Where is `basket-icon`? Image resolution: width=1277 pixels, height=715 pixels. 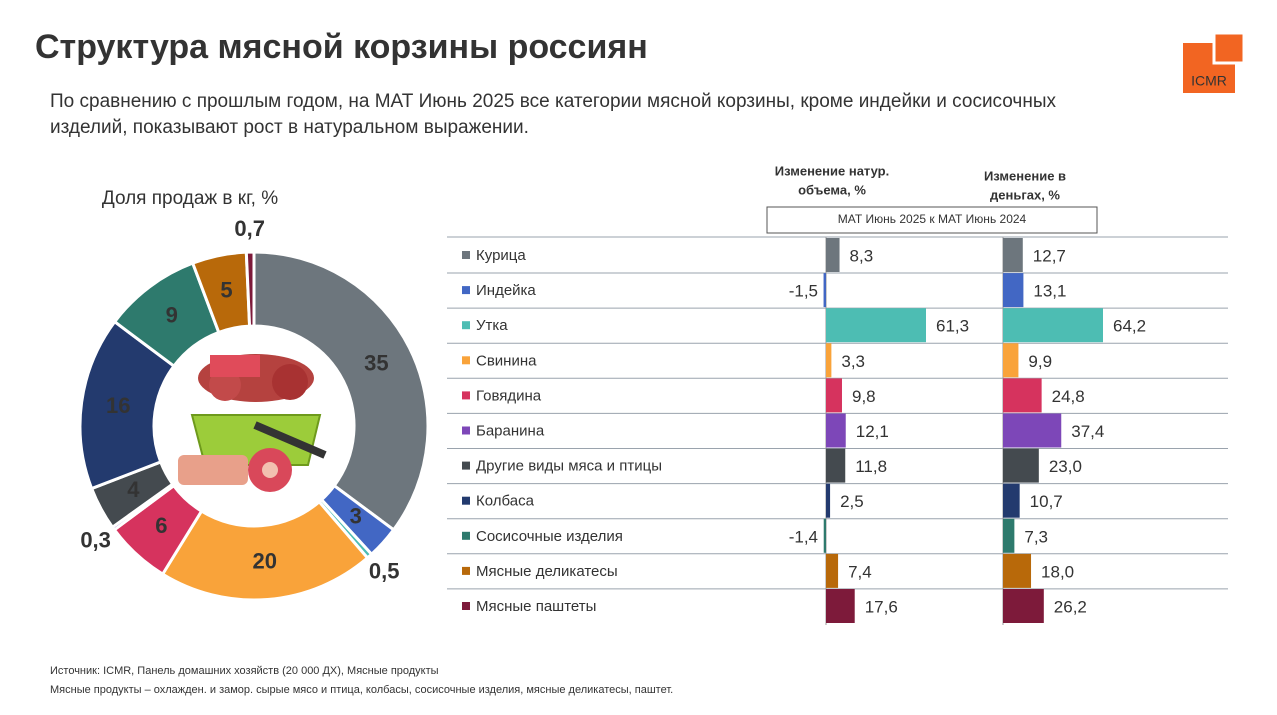
basket-icon is located at coordinates (252, 423).